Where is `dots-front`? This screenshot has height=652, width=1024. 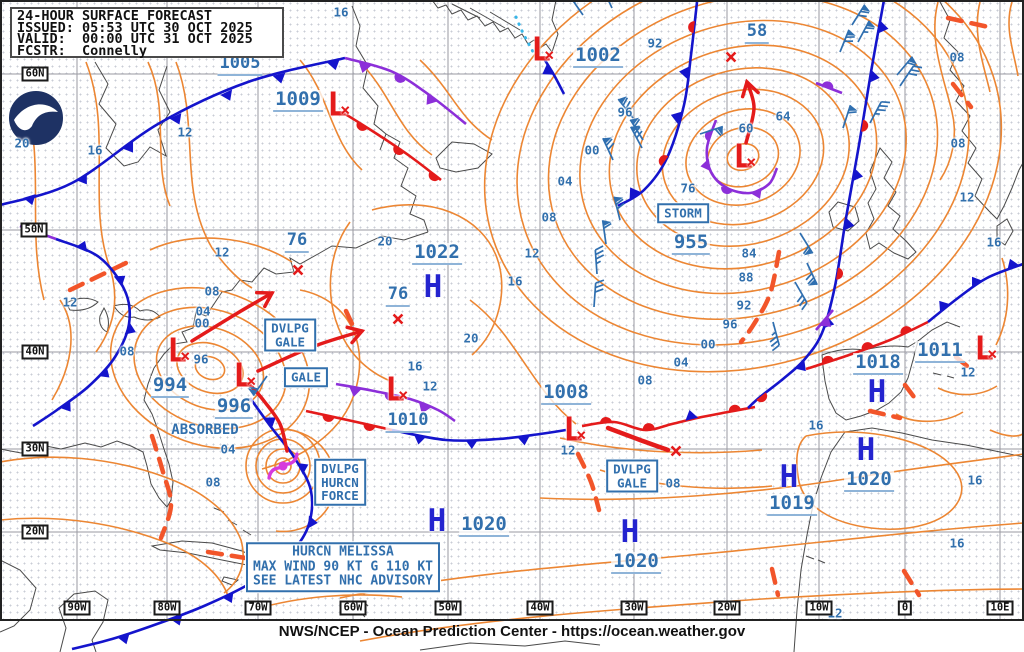
dots-front is located at coordinates (527, 40).